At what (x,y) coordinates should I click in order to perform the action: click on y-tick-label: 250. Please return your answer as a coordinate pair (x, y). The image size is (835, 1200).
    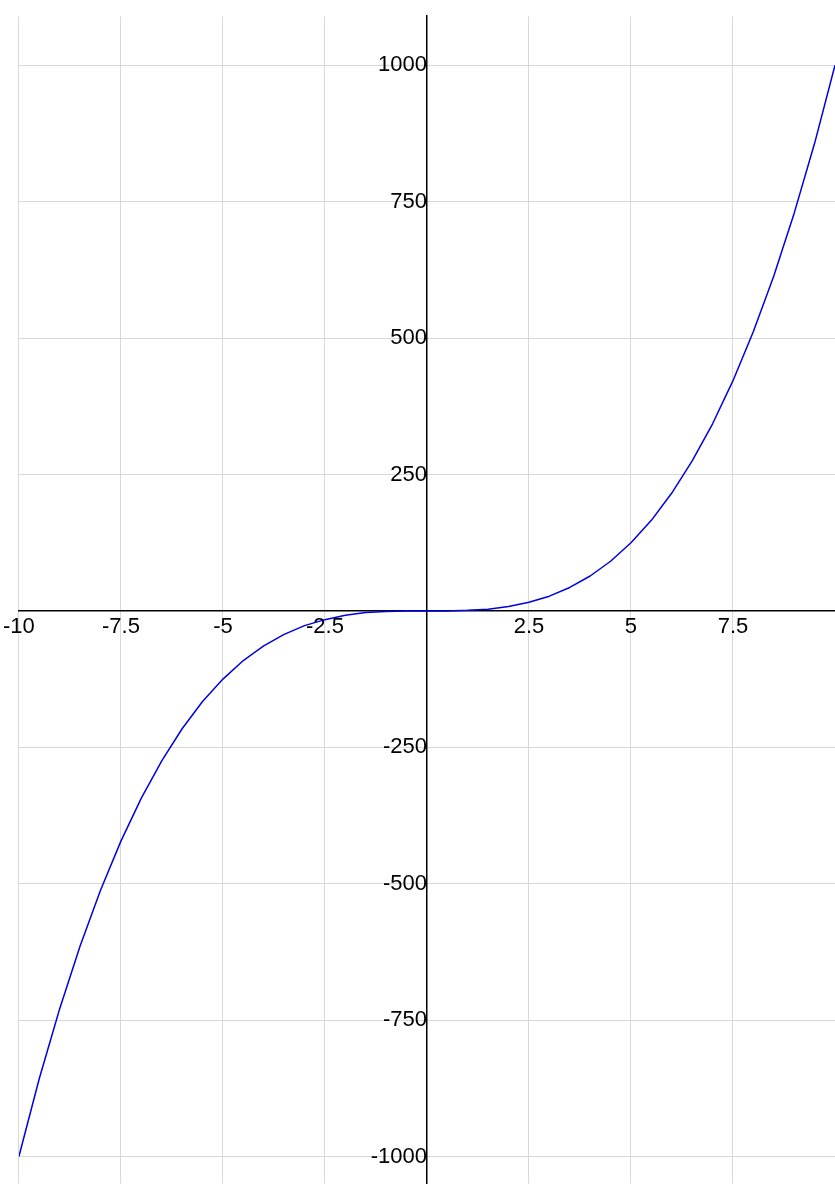
    Looking at the image, I should click on (408, 473).